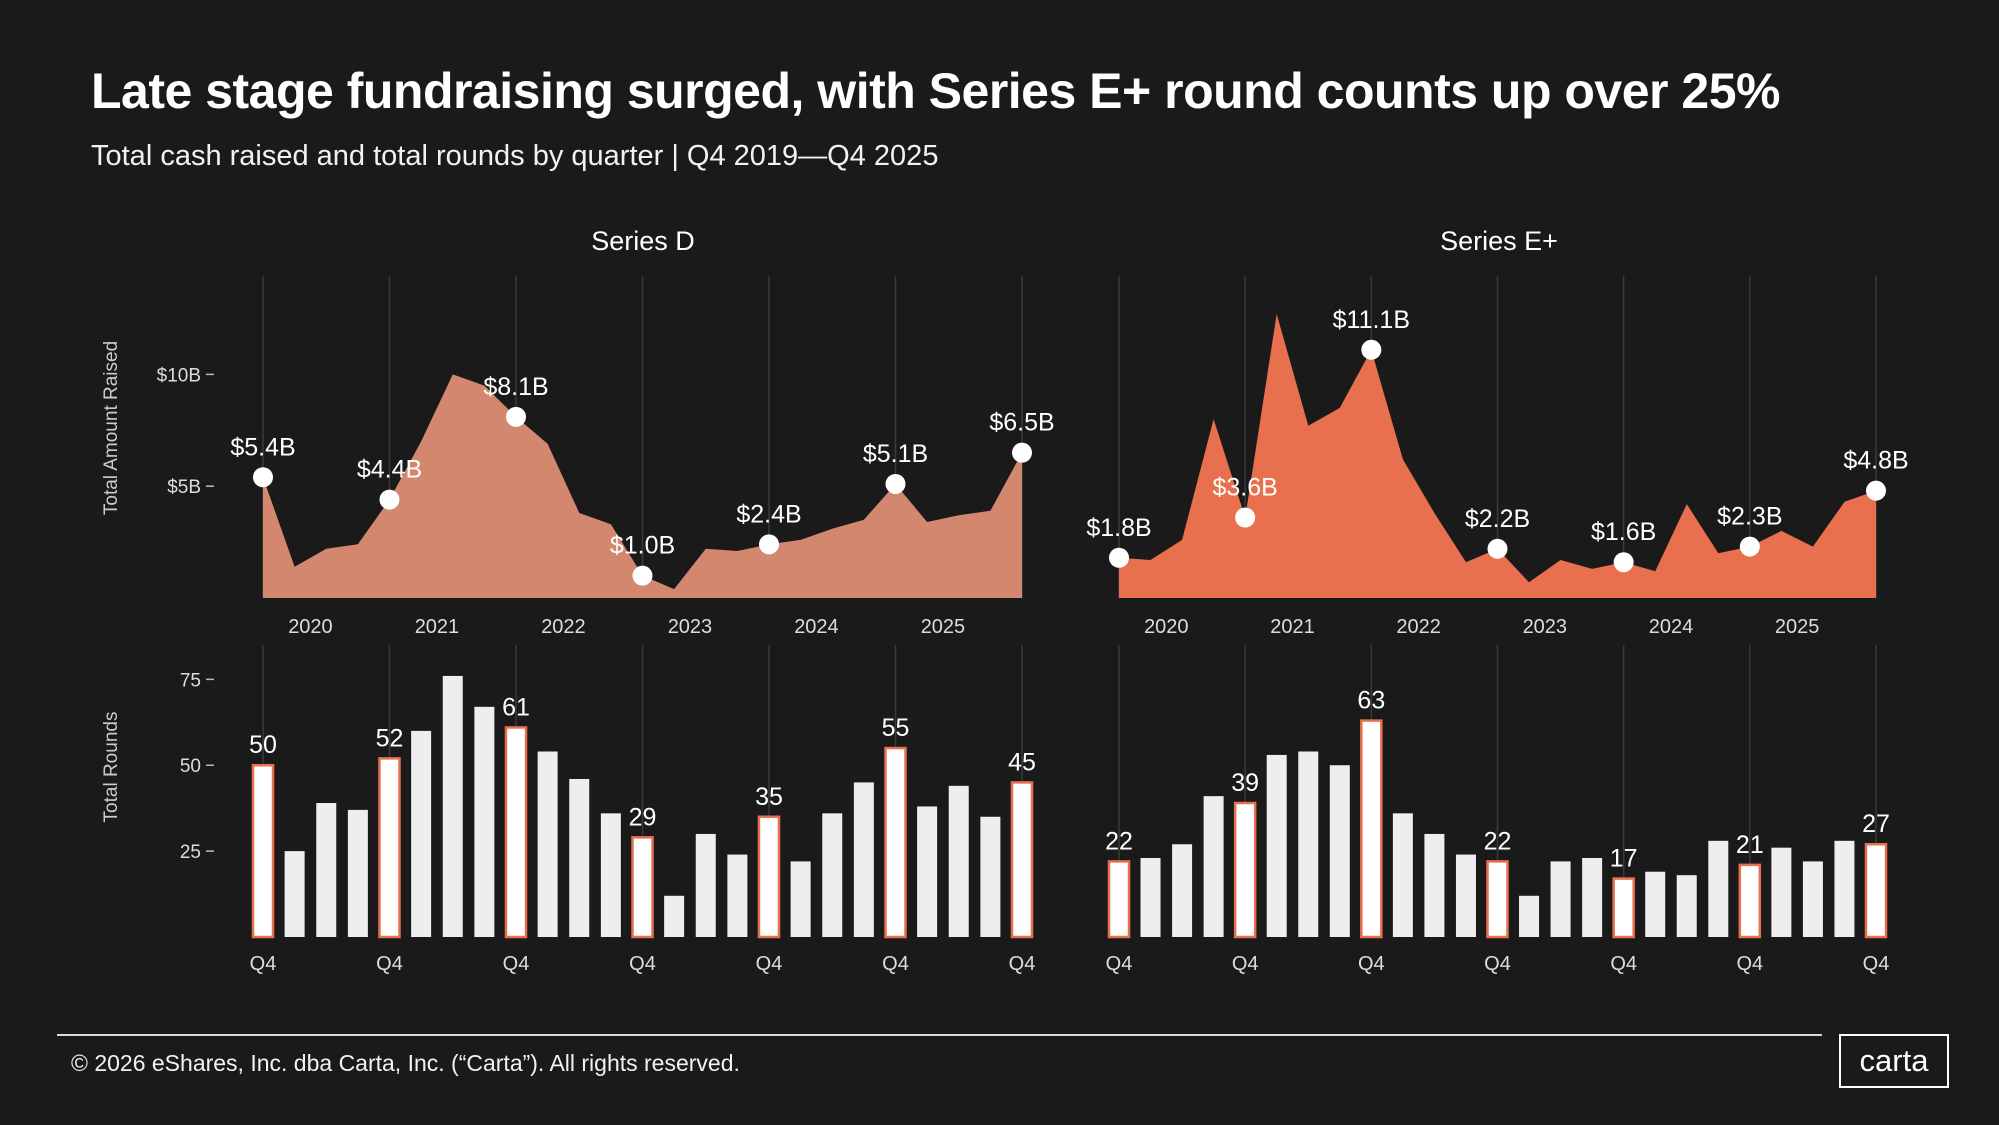 This screenshot has width=1999, height=1125. Describe the element at coordinates (1371, 701) in the screenshot. I see `series-e-bar-label: 63` at that location.